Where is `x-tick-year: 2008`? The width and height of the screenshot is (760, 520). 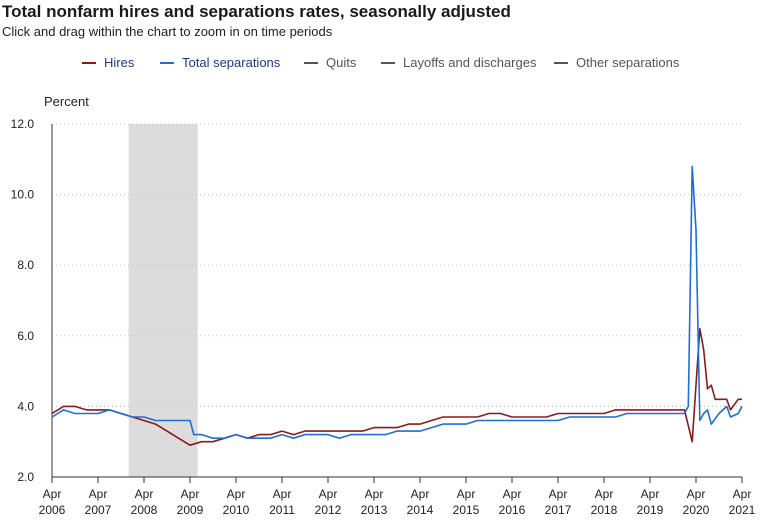
x-tick-year: 2008 is located at coordinates (144, 510).